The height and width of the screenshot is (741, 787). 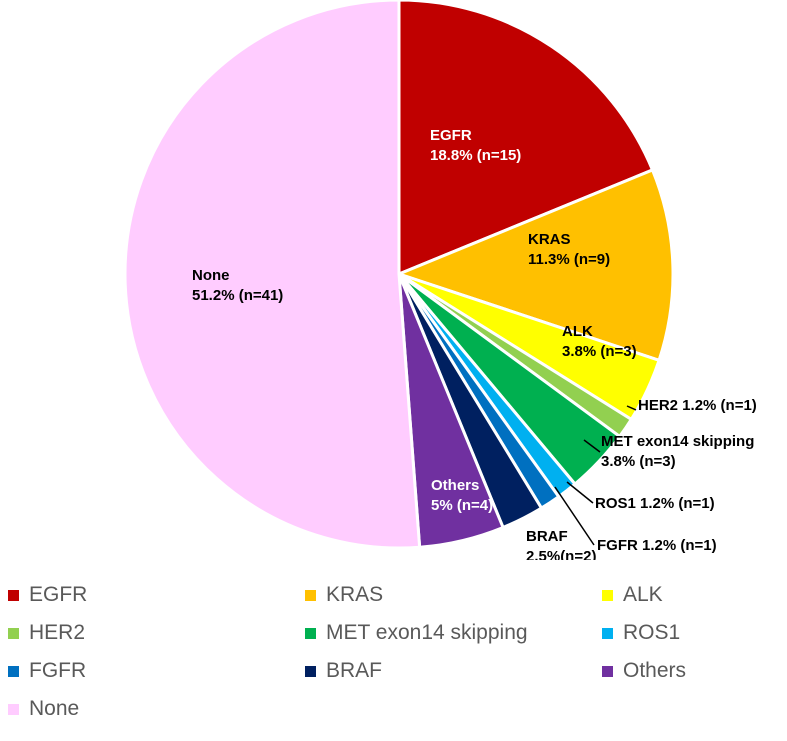 What do you see at coordinates (58, 594) in the screenshot?
I see `legend-label: EGFR` at bounding box center [58, 594].